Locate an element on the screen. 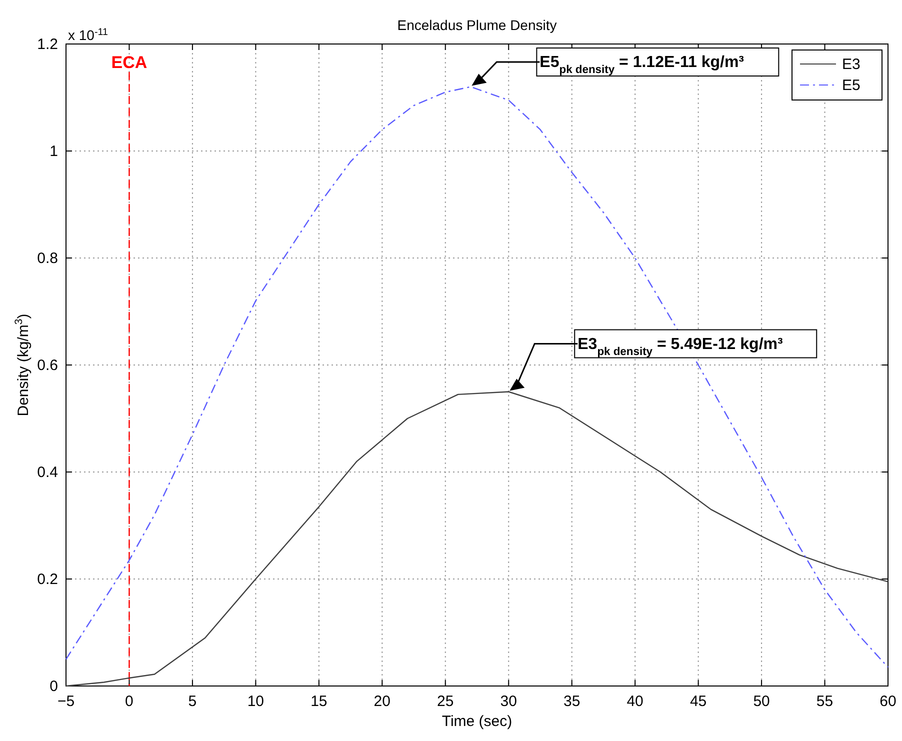  legend-label: E3 is located at coordinates (851, 64).